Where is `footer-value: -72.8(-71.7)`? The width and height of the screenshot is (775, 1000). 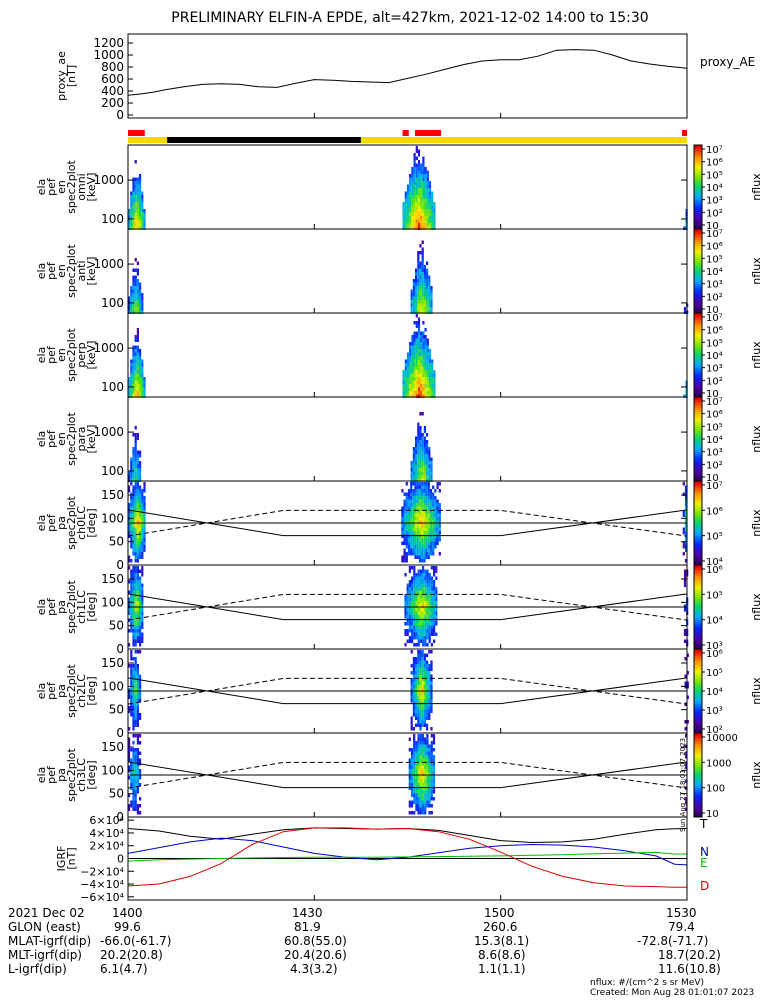
footer-value: -72.8(-71.7) is located at coordinates (673, 941).